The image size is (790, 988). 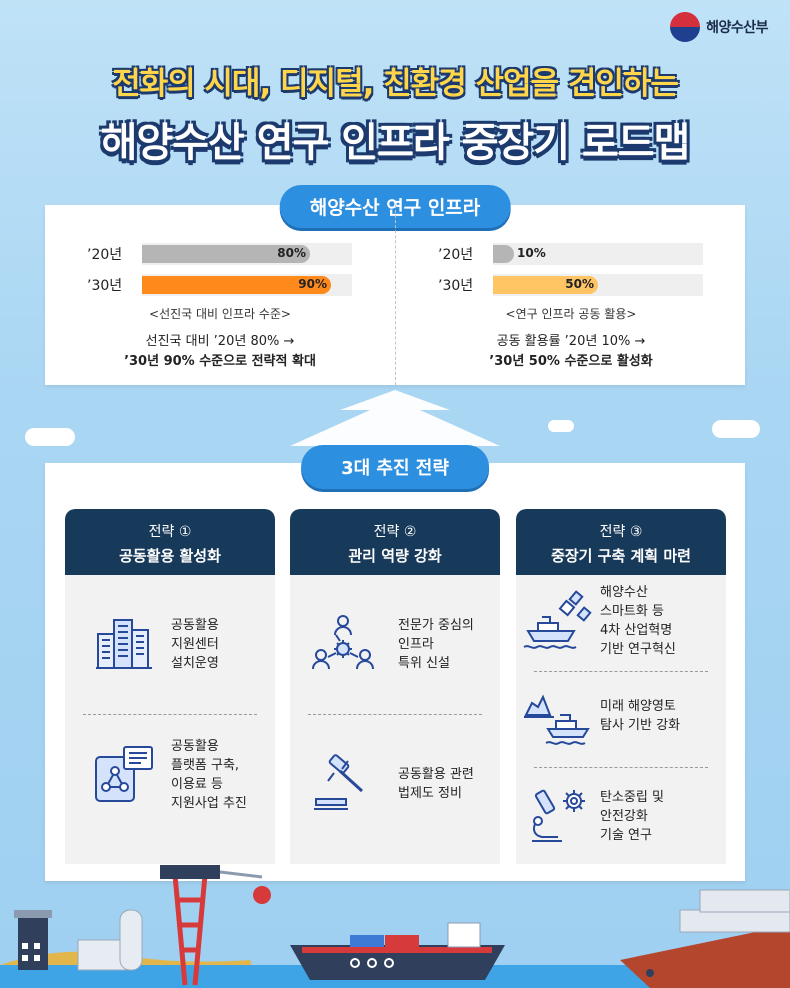 What do you see at coordinates (395, 532) in the screenshot?
I see `card-number: 전략 ②` at bounding box center [395, 532].